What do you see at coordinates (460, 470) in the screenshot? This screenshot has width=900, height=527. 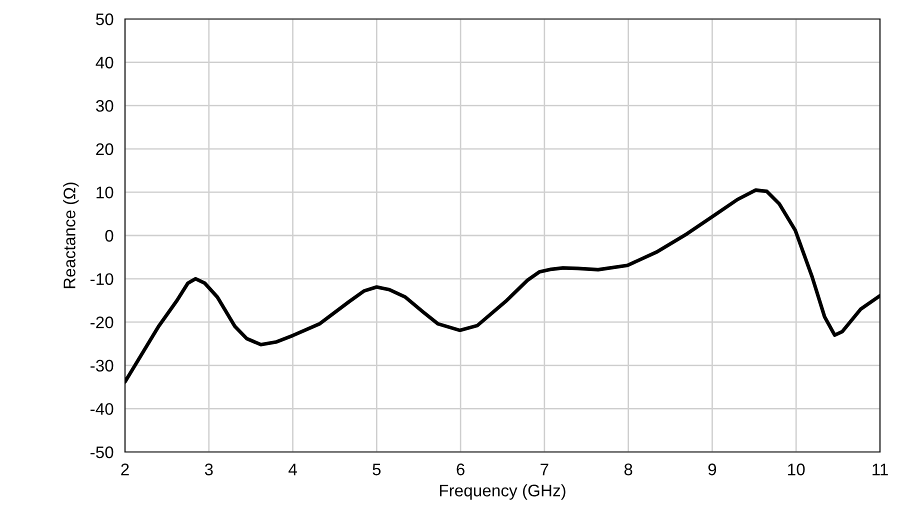 I see `x-tick-label: 6` at bounding box center [460, 470].